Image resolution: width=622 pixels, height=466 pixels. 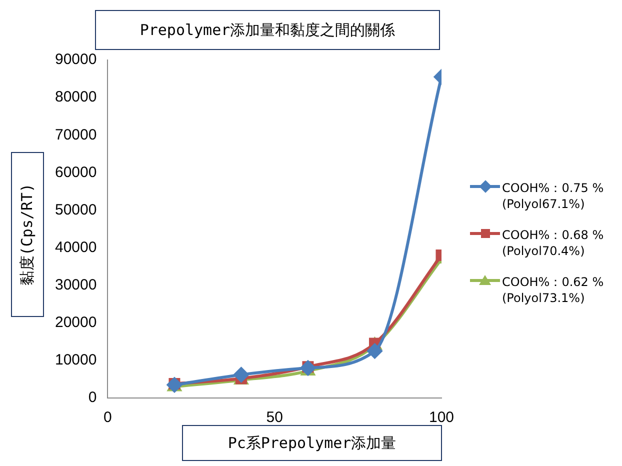 I want to click on y-tick-label: 10000, so click(x=75, y=360).